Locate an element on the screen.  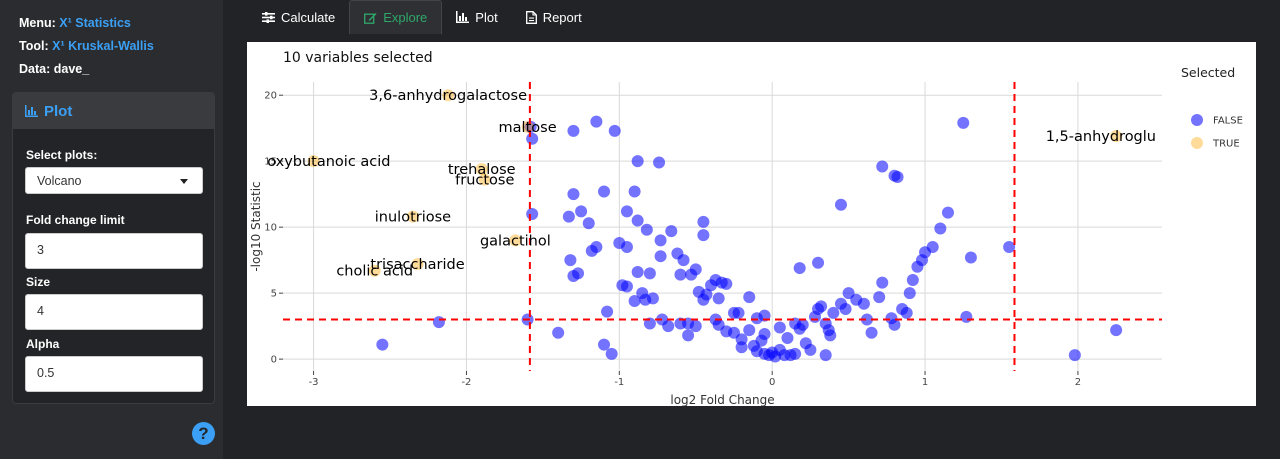
point-label: 3,6-anhydrogalactose is located at coordinates (448, 96).